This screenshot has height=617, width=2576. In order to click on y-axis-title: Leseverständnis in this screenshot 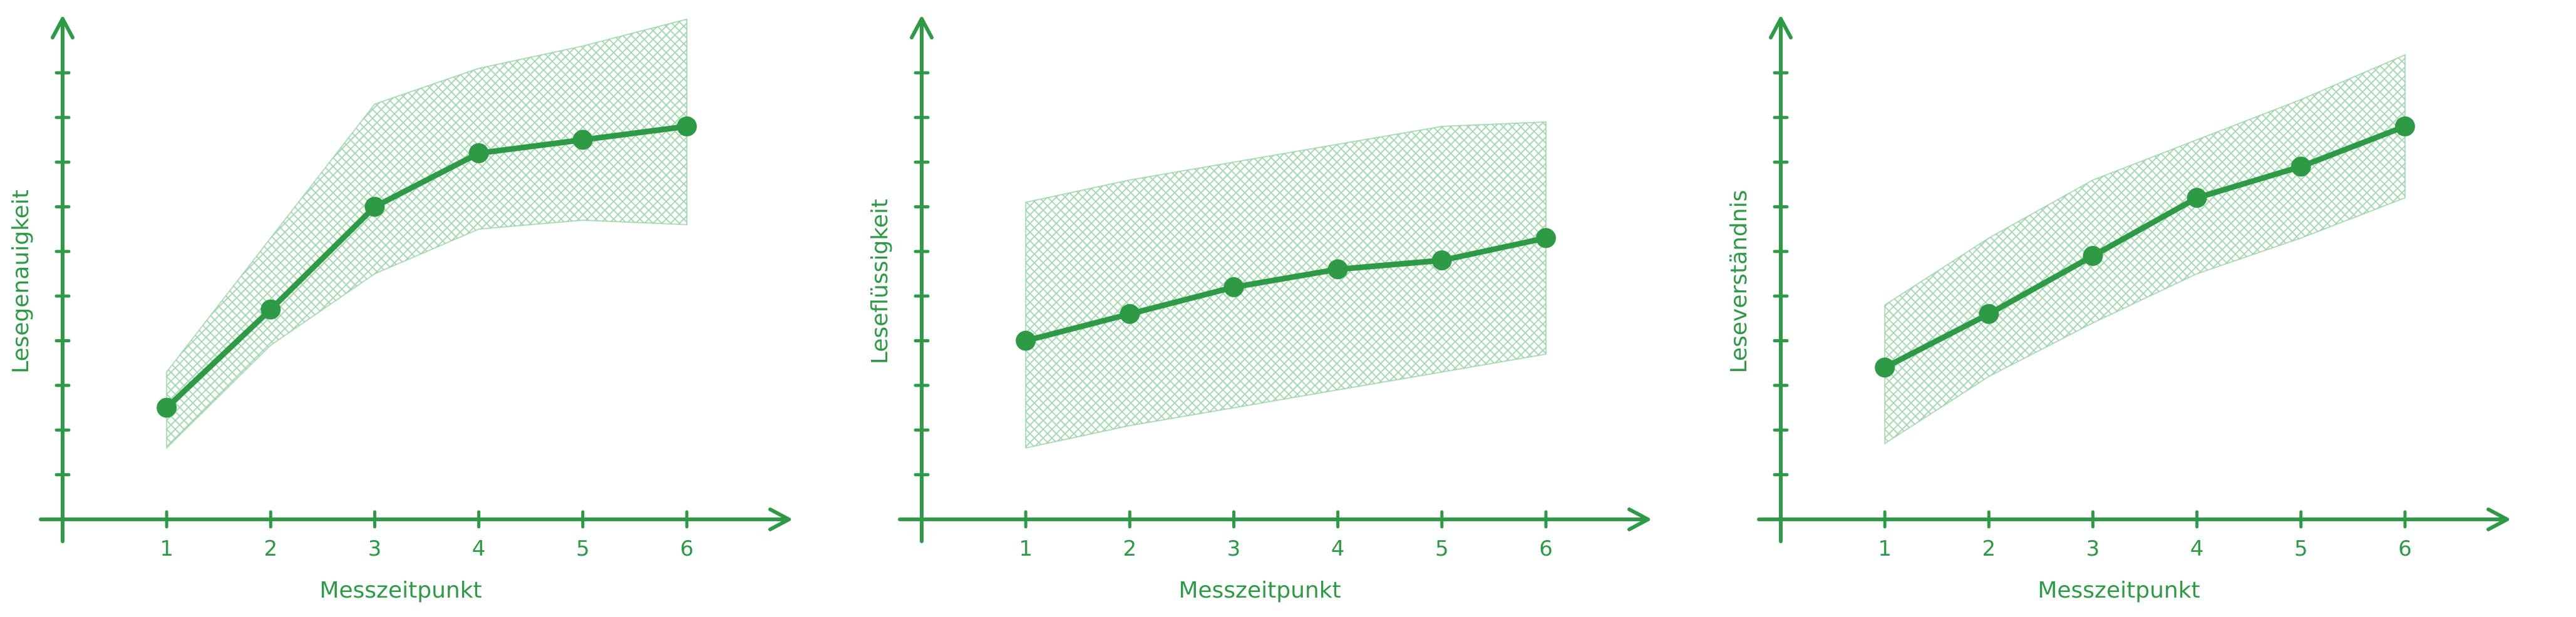, I will do `click(1739, 282)`.